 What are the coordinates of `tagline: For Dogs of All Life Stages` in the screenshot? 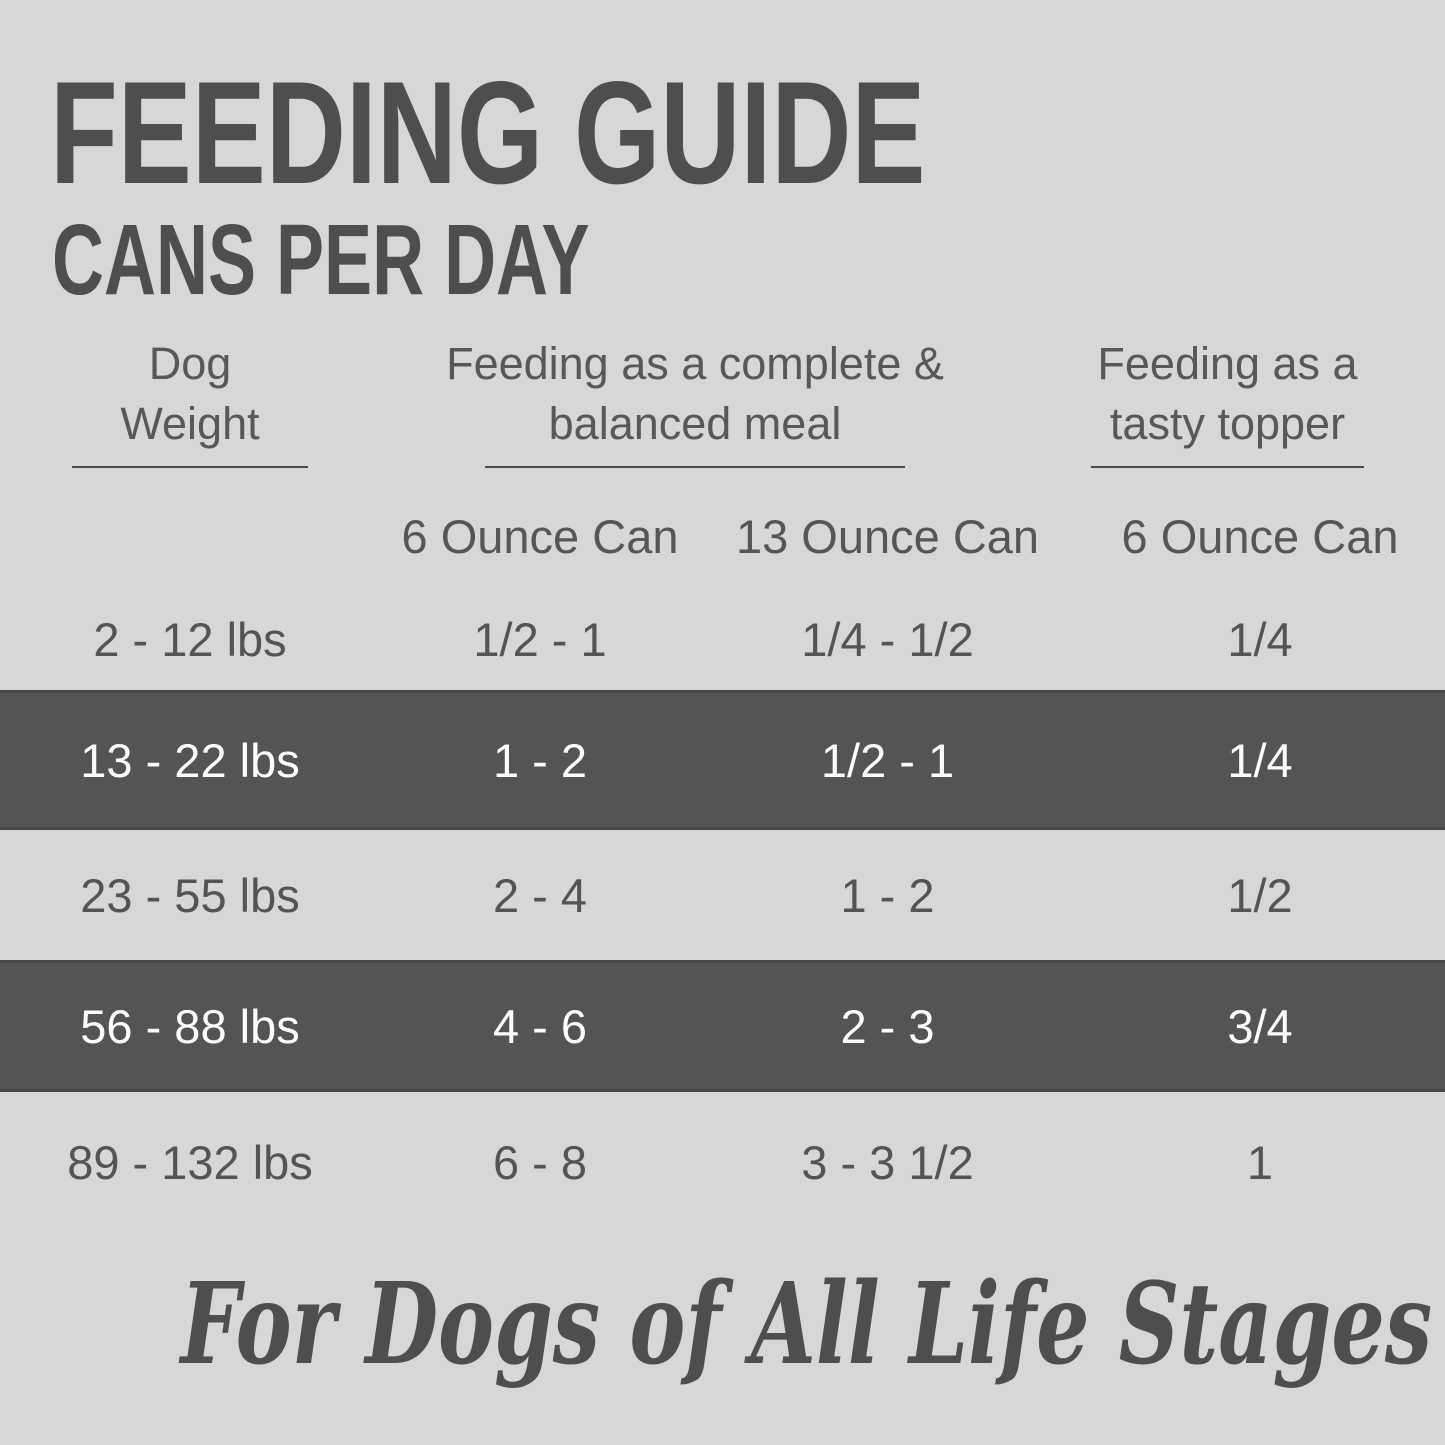 It's located at (806, 1324).